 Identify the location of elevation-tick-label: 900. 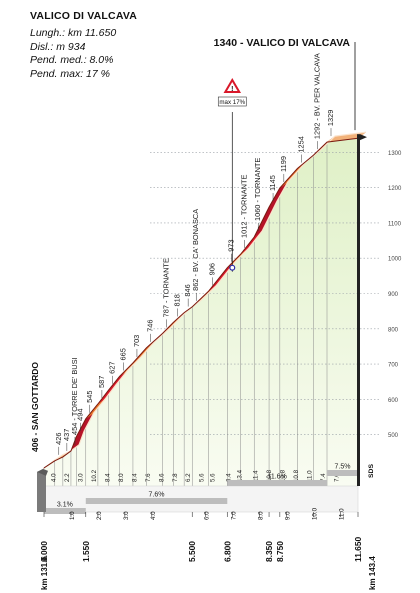
(393, 295).